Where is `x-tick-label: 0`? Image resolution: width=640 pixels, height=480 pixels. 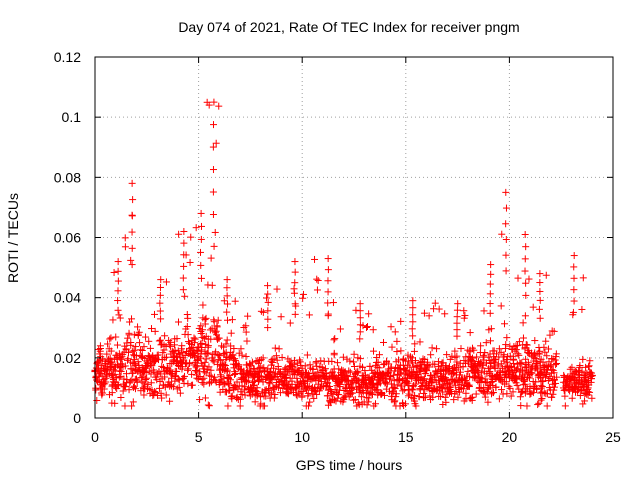 x-tick-label: 0 is located at coordinates (95, 437).